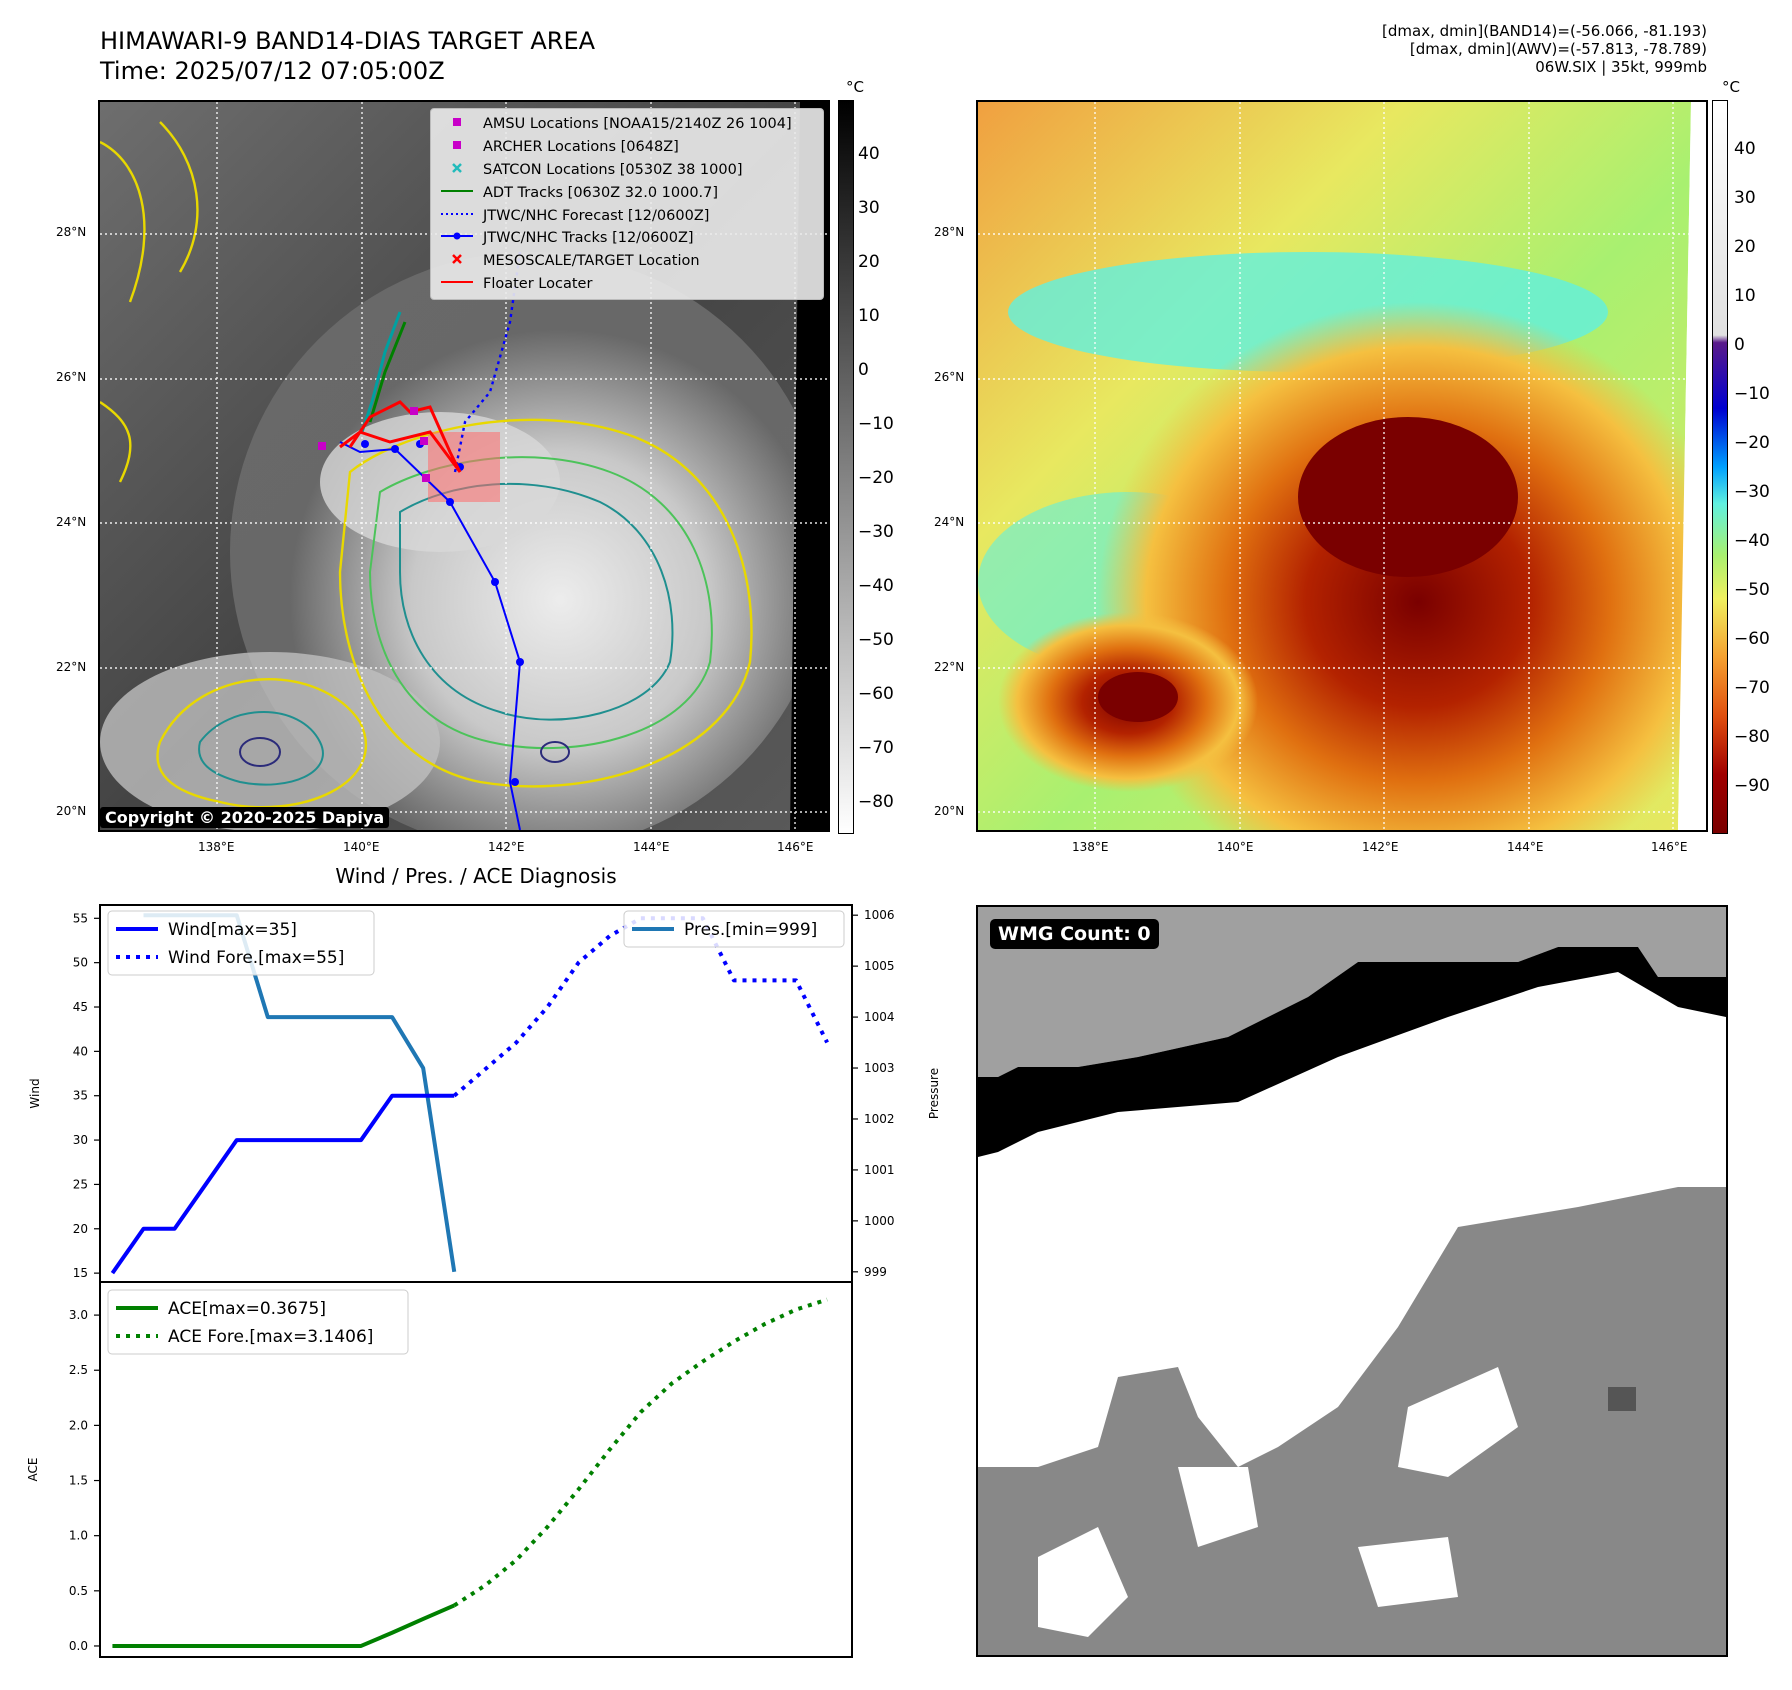  I want to click on ace-tick-label: 2.5, so click(78, 1370).